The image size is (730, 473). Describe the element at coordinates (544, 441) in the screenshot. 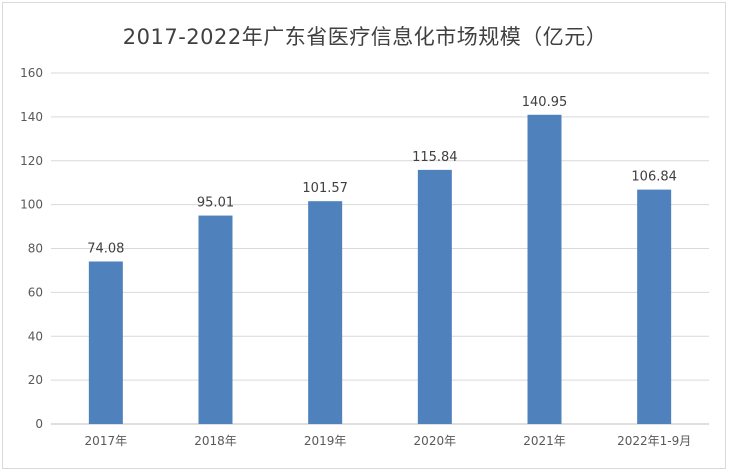

I see `x-tick-label: 2021年` at that location.